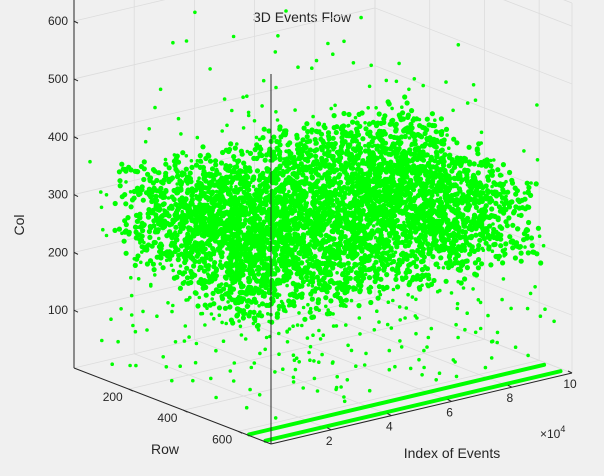 Image resolution: width=604 pixels, height=476 pixels. Describe the element at coordinates (224, 43) in the screenshot. I see `grid-line` at that location.